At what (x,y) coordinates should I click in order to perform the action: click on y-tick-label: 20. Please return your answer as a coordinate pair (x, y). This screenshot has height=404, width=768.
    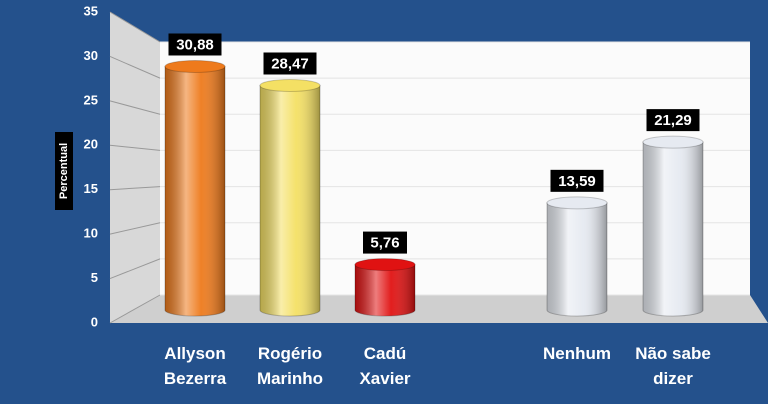
    Looking at the image, I should click on (91, 144).